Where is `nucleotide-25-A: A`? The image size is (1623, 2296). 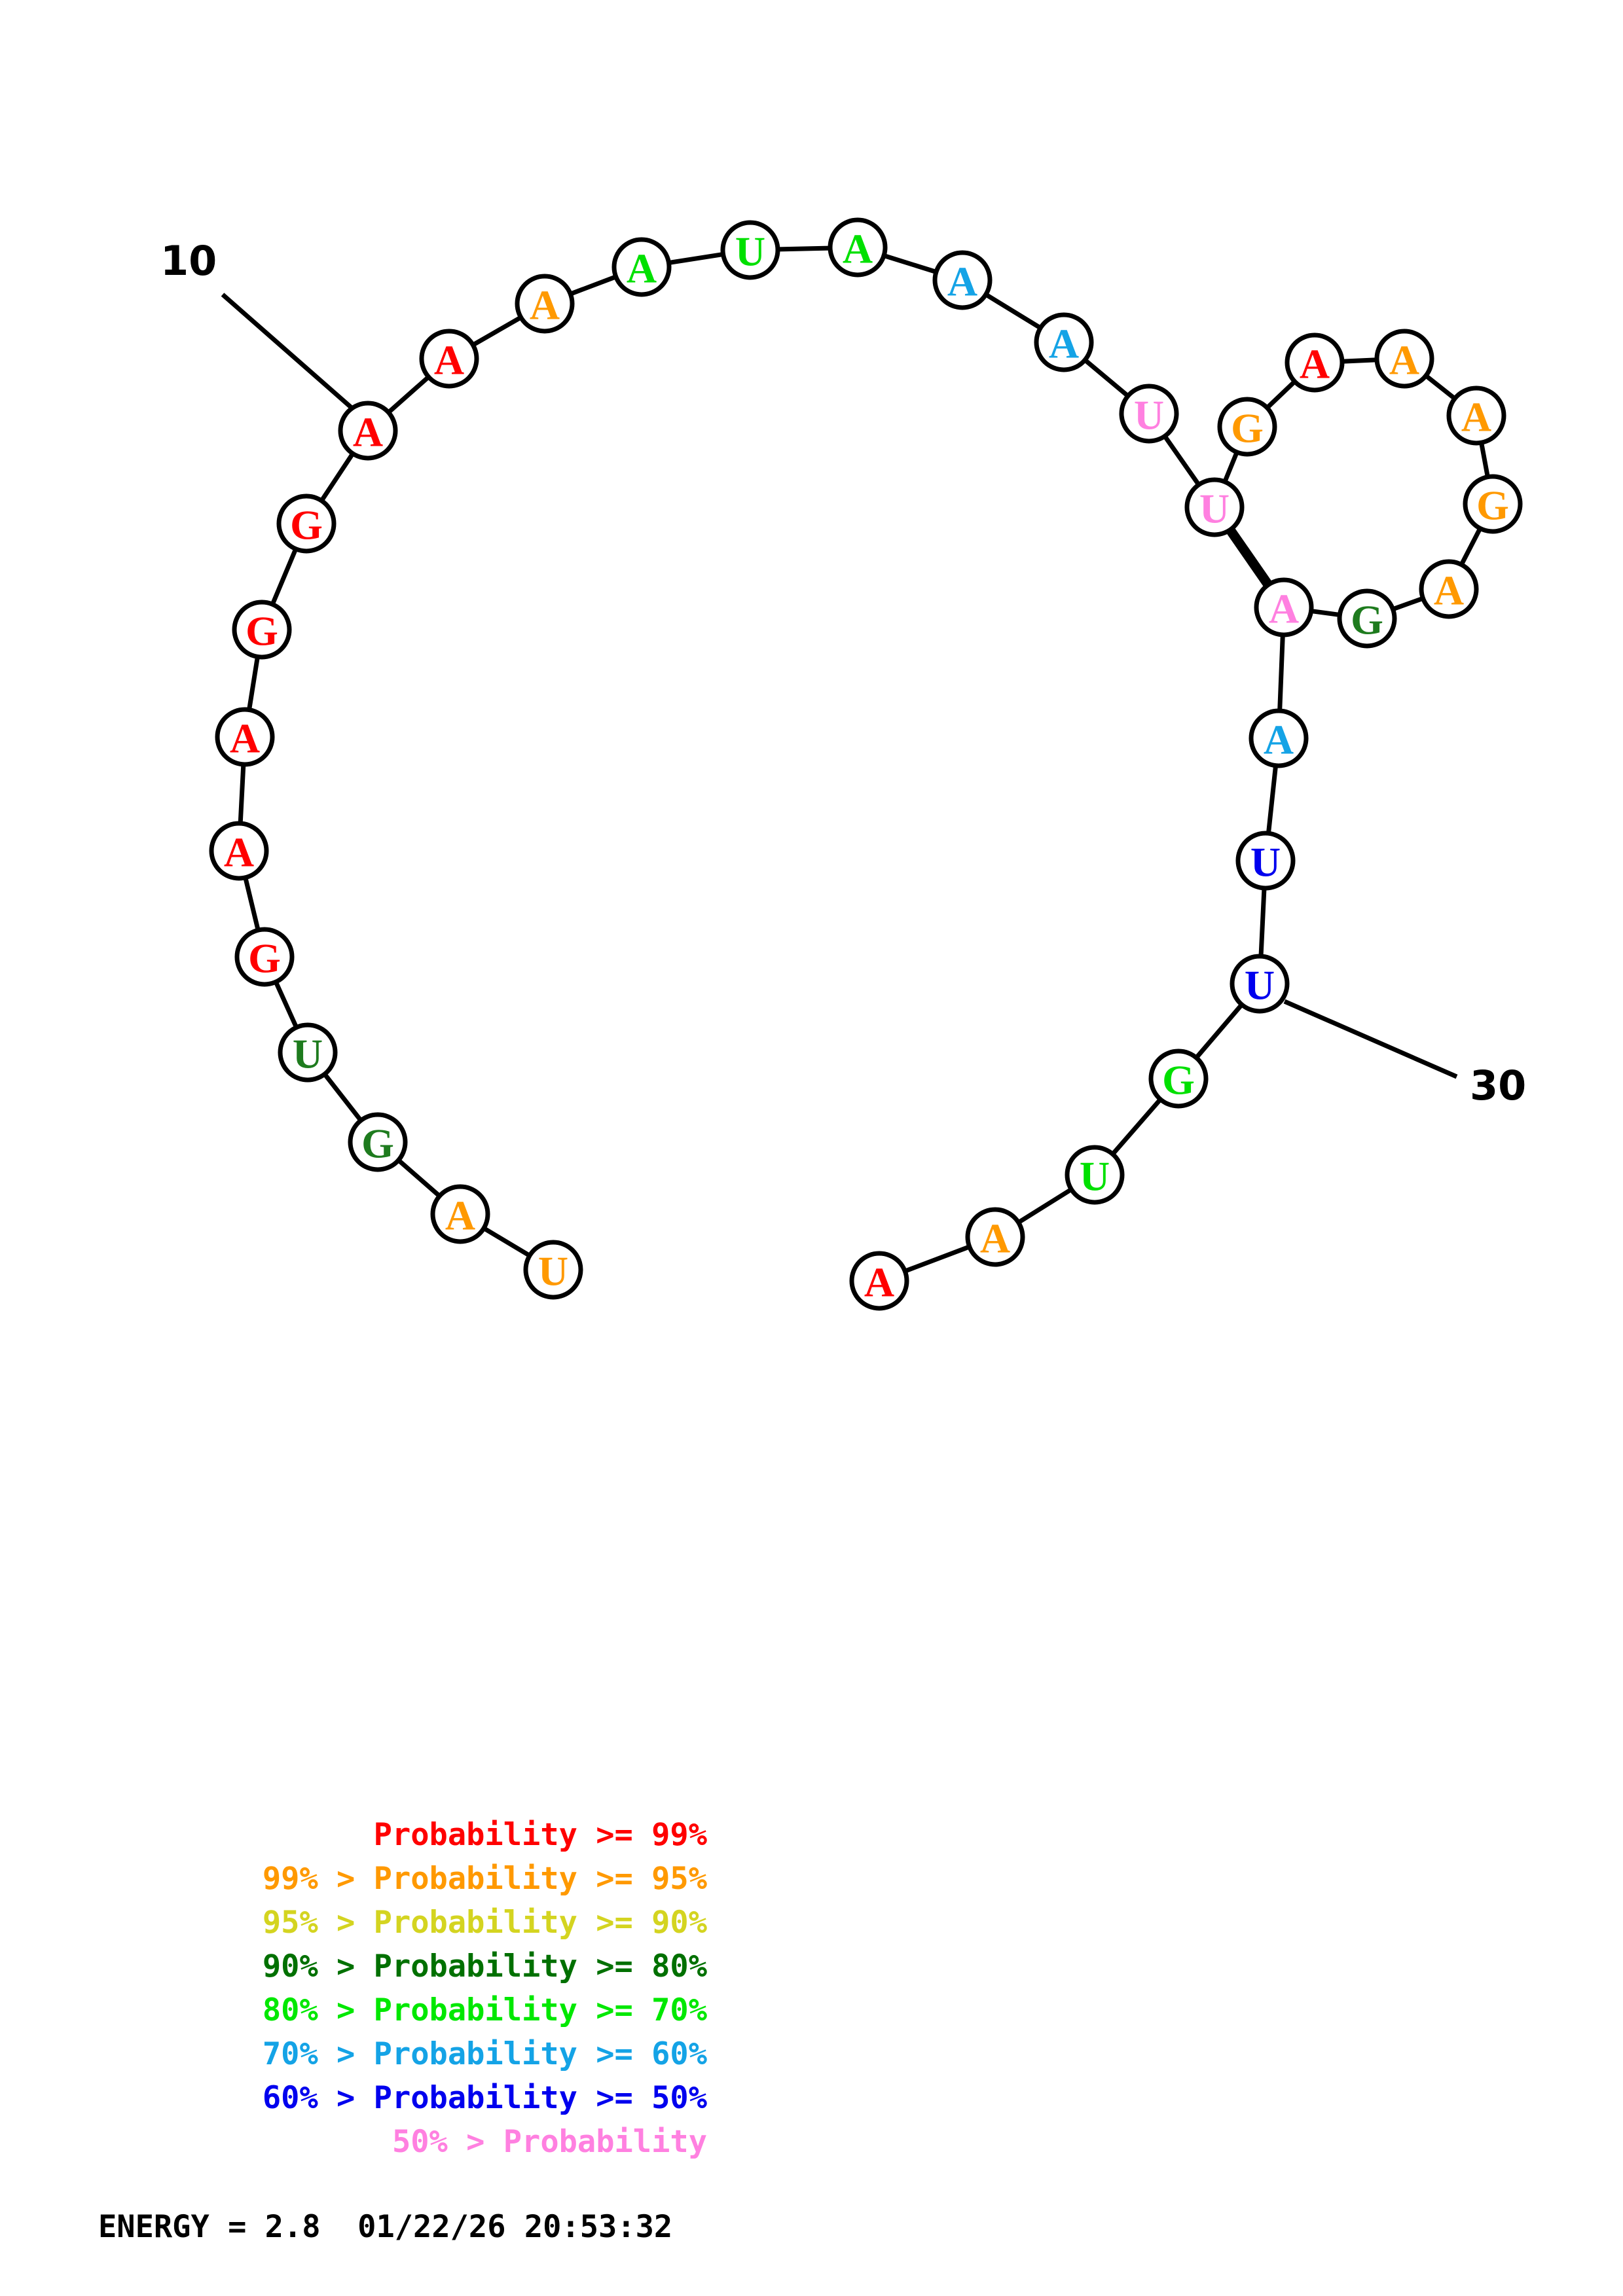 nucleotide-25-A: A is located at coordinates (1449, 589).